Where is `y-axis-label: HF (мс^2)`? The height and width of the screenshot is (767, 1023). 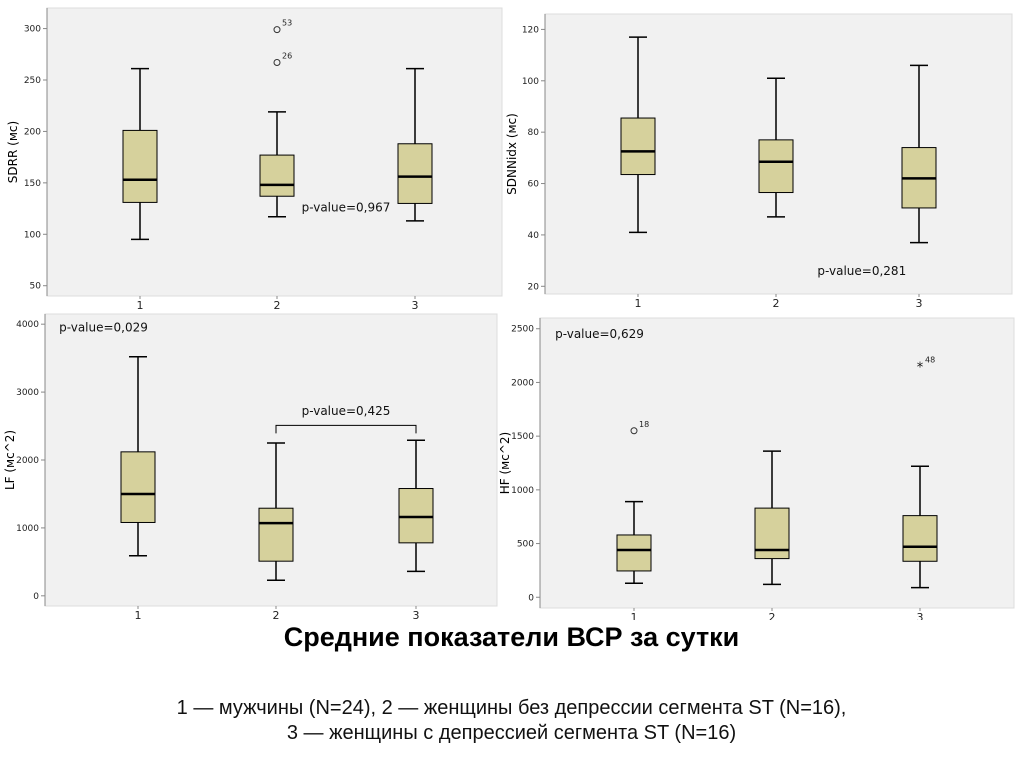
y-axis-label: HF (мс^2) is located at coordinates (505, 463).